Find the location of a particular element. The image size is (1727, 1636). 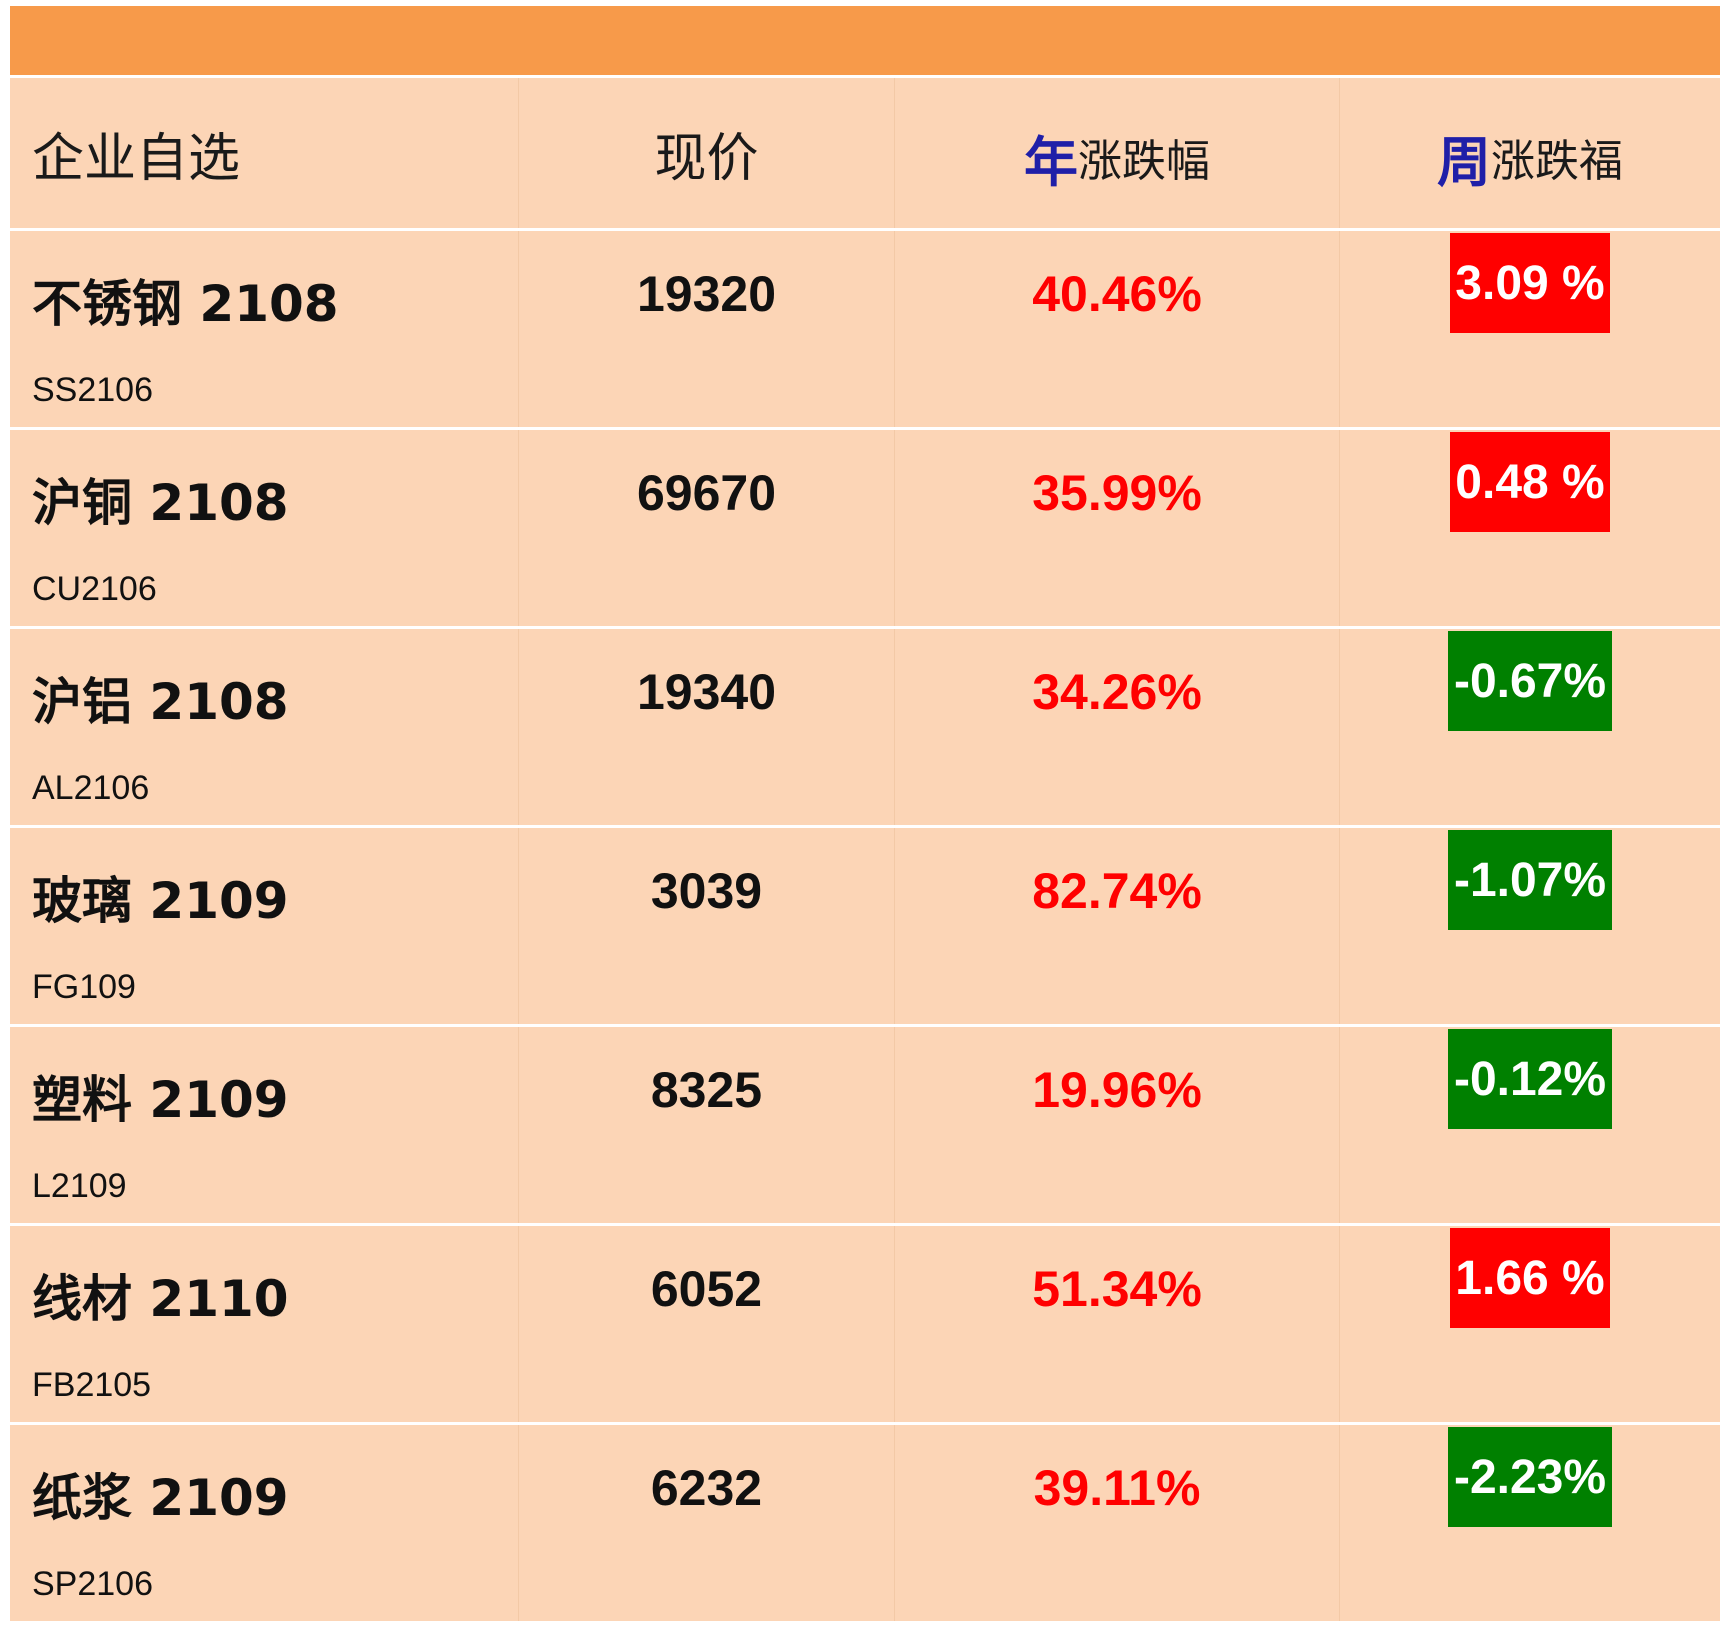

week-change-cell: -1.07% is located at coordinates (1529, 926).